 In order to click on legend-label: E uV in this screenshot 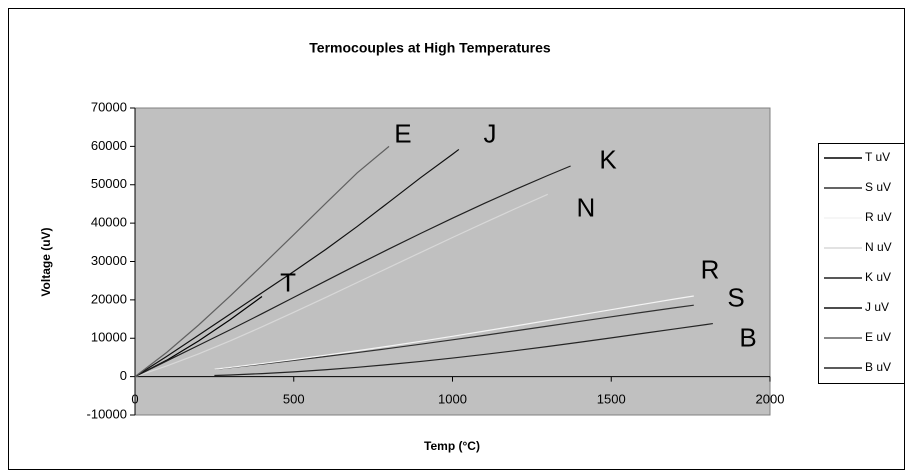, I will do `click(878, 337)`.